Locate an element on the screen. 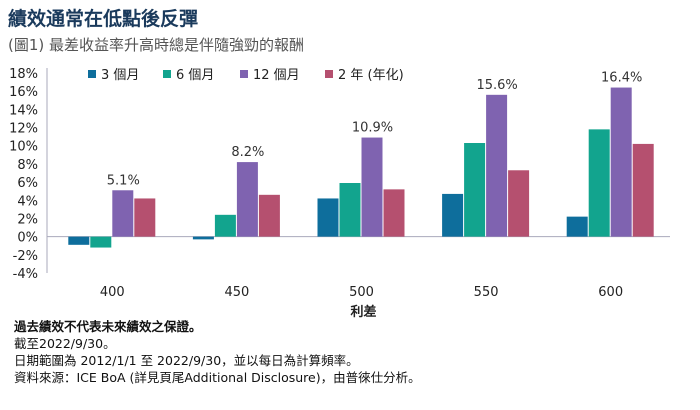 Image resolution: width=700 pixels, height=410 pixels. y-tick-label: 14% is located at coordinates (23, 110).